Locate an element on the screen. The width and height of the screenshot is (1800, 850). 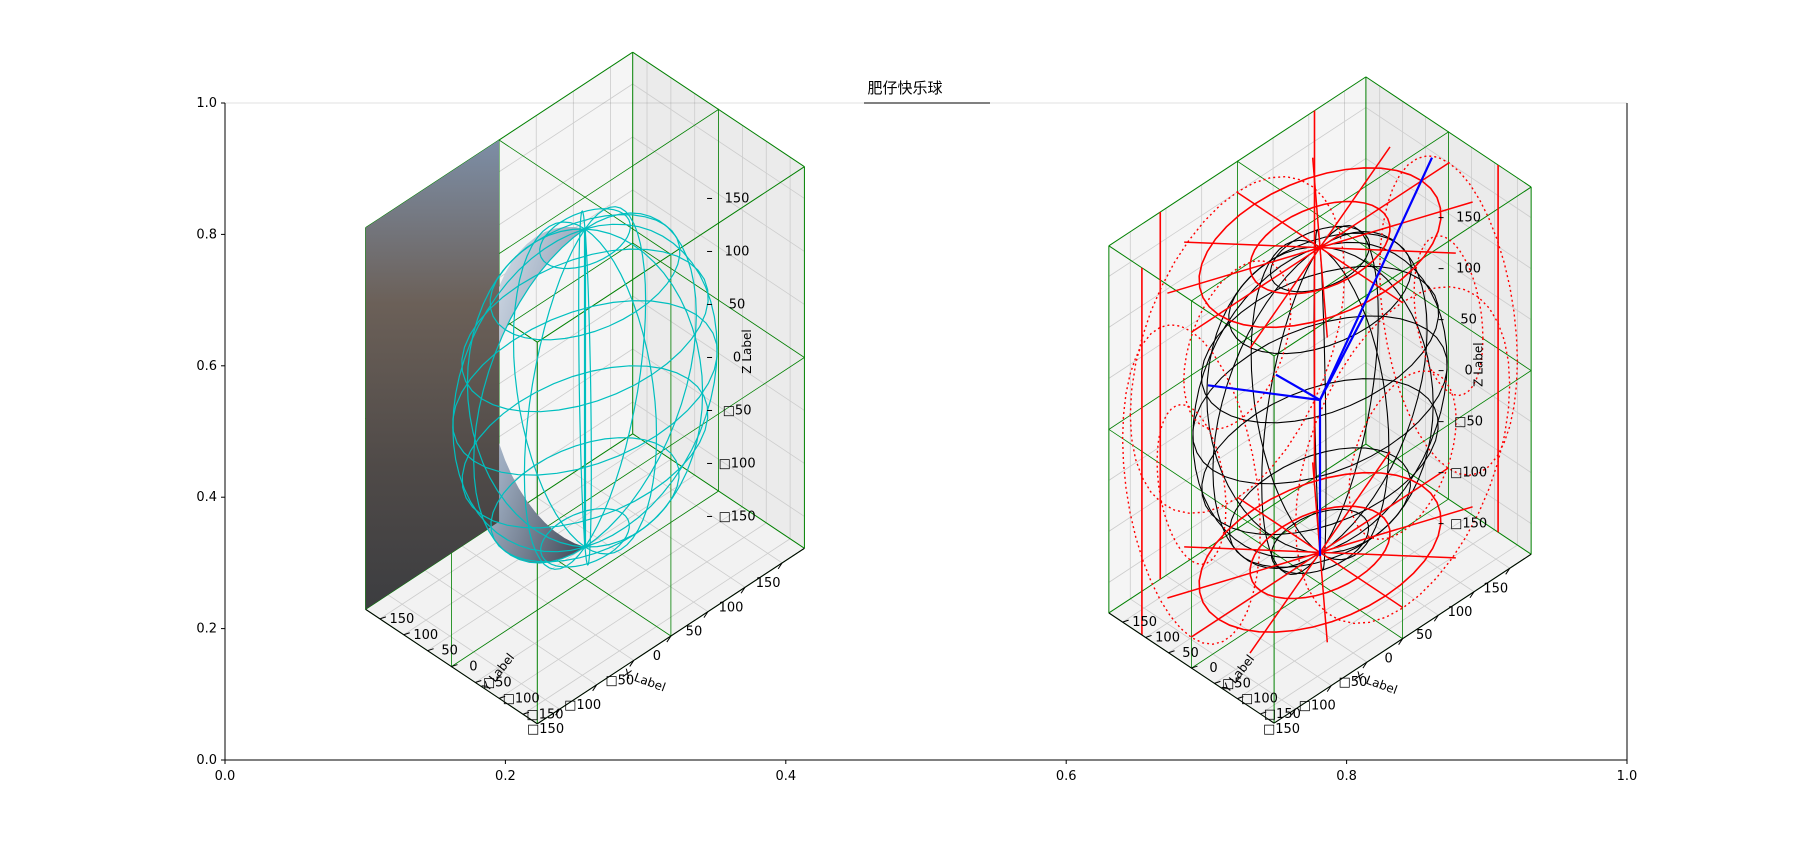
L-x-axis-label: X Label is located at coordinates (644, 680).